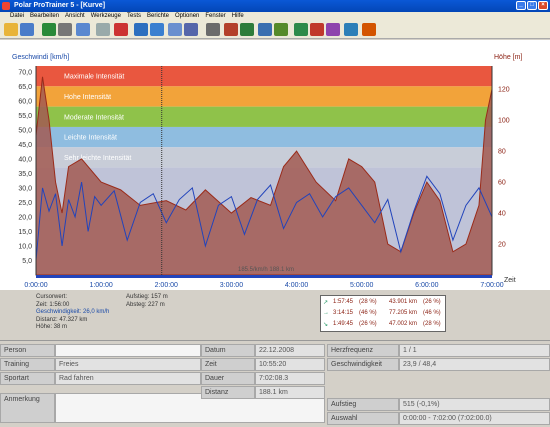 Image resolution: width=550 pixels, height=427 pixels. Describe the element at coordinates (40, 57) in the screenshot. I see `left-axis-title: Geschwindi [km/h]` at that location.